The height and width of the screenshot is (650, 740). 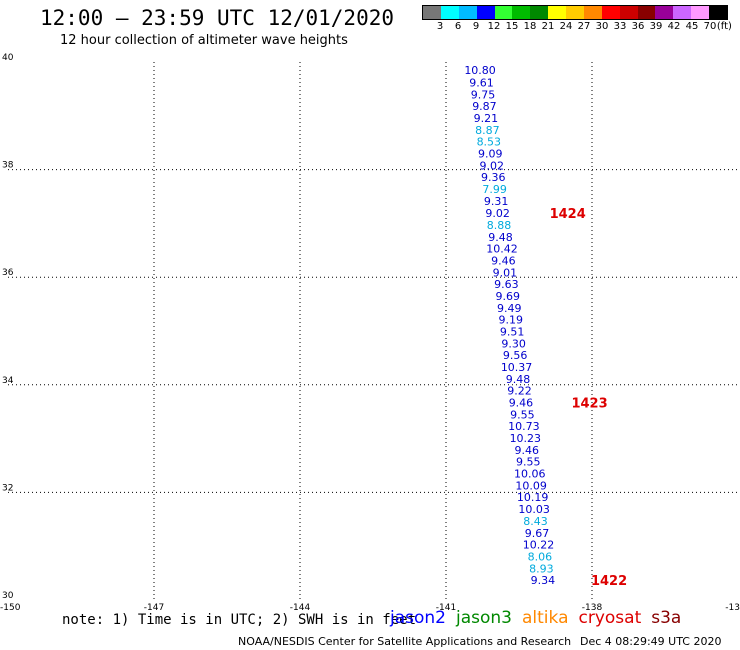 I want to click on latitude-tick-label: 30, so click(x=8, y=596).